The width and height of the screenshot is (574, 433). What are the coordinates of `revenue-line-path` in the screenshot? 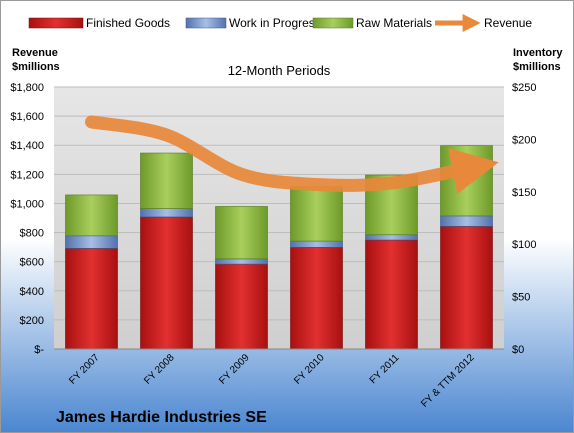 It's located at (292, 155).